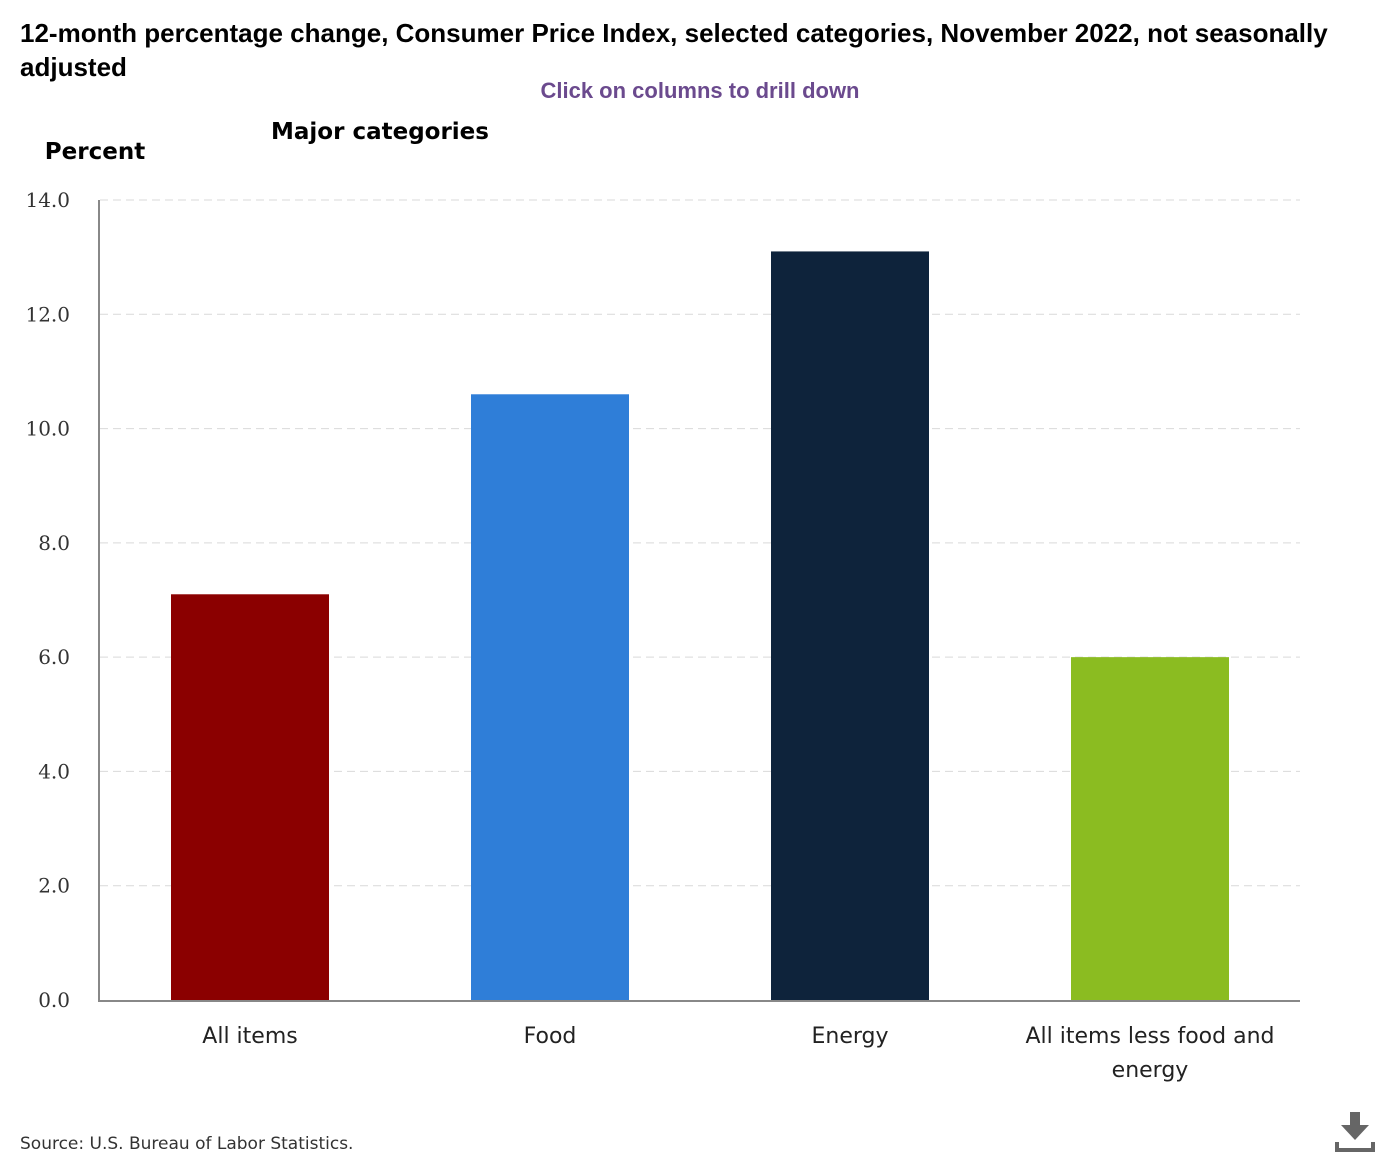 The width and height of the screenshot is (1400, 1160). Describe the element at coordinates (54, 886) in the screenshot. I see `y-tick-label: 2.0` at that location.